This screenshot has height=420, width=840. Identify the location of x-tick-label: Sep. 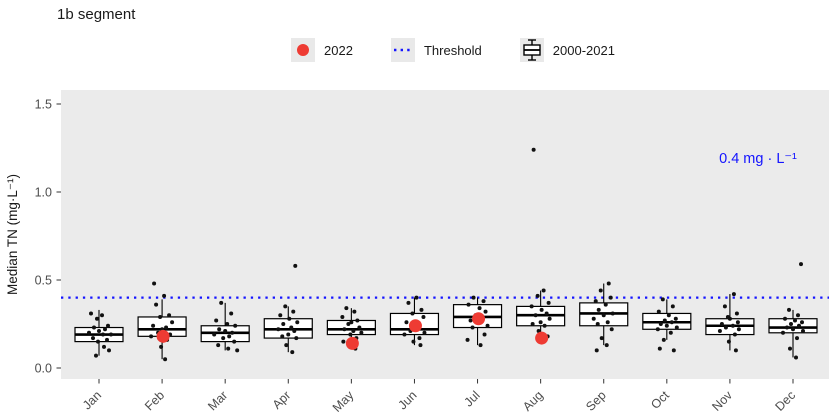
(596, 401).